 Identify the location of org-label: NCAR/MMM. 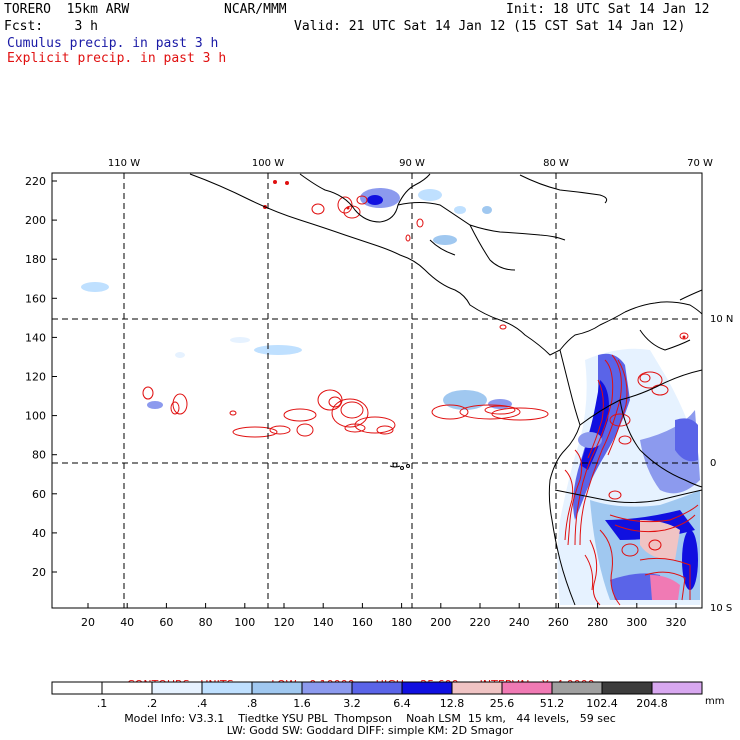
(255, 9).